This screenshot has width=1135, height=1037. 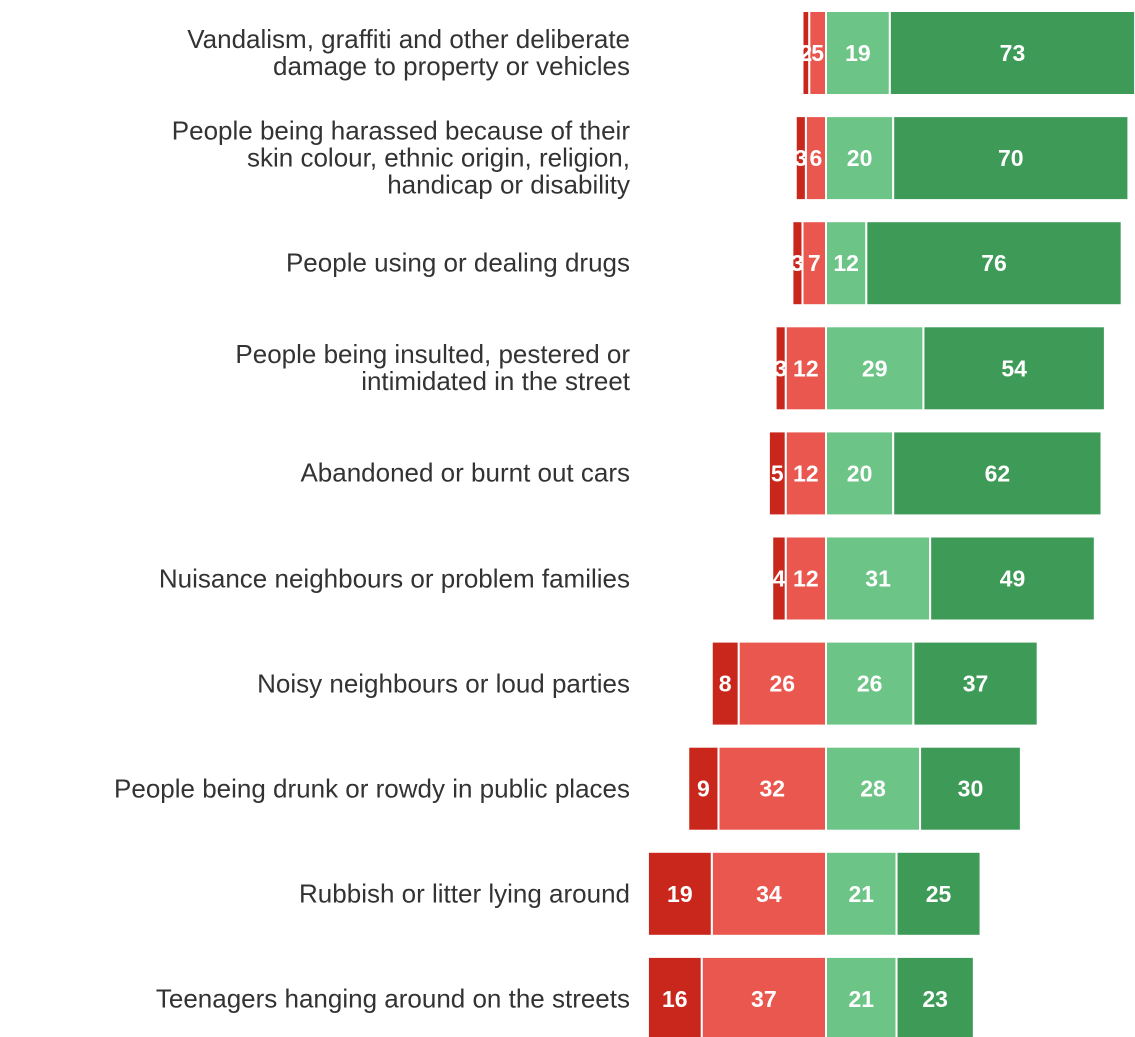 I want to click on value-label: 34, so click(x=769, y=894).